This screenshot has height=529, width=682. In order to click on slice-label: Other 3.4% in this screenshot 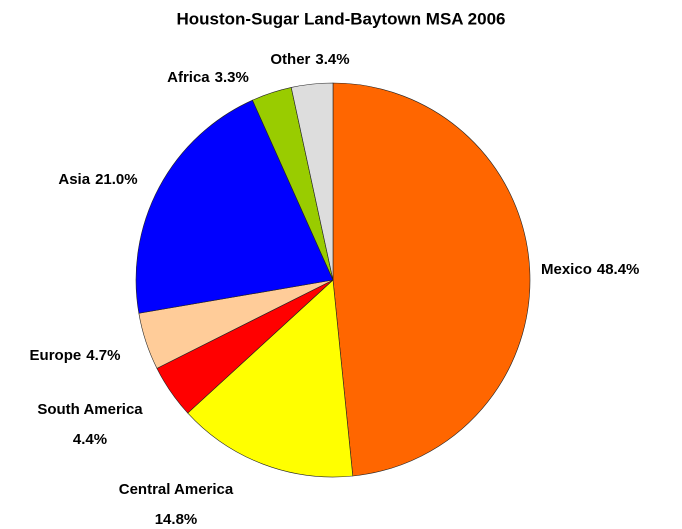, I will do `click(309, 59)`.